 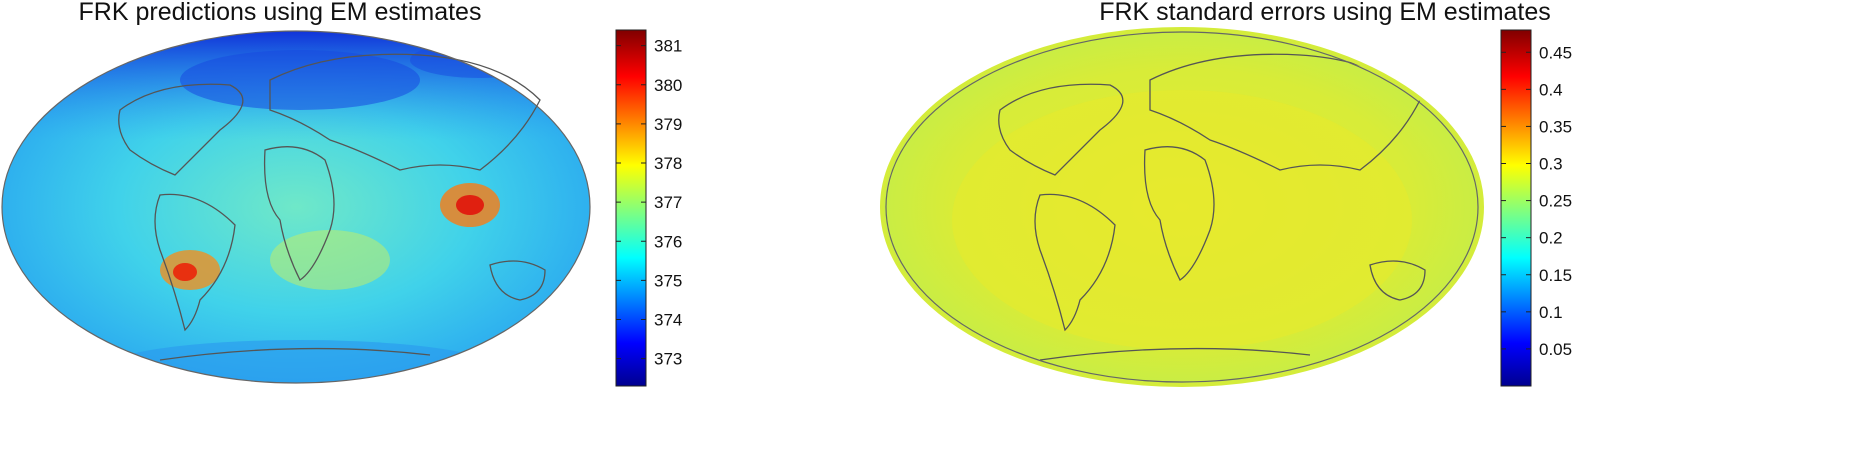 I want to click on colorbar-tick-label: 375, so click(x=668, y=280).